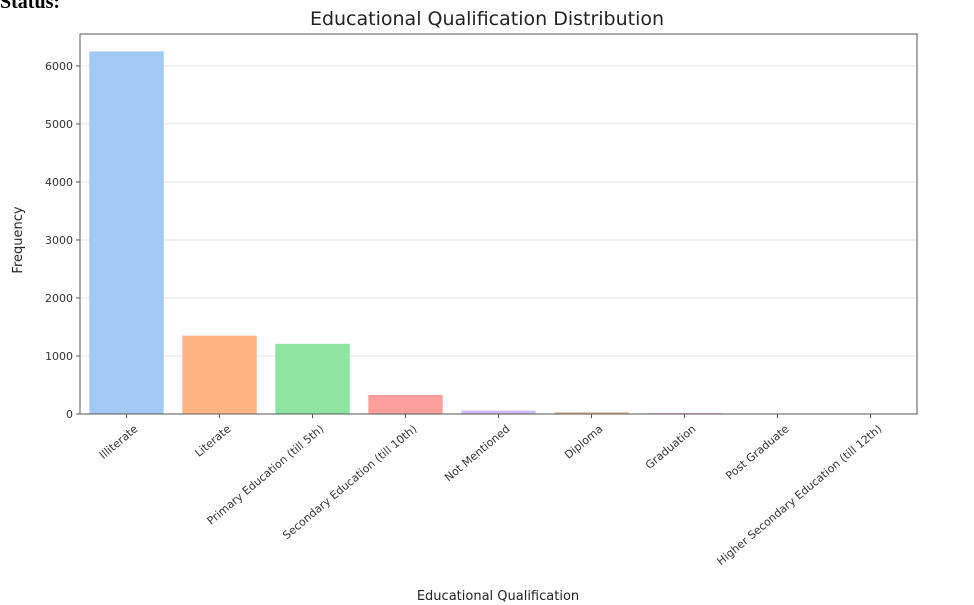 Image resolution: width=974 pixels, height=605 pixels. I want to click on bar-not-mentioned, so click(498, 412).